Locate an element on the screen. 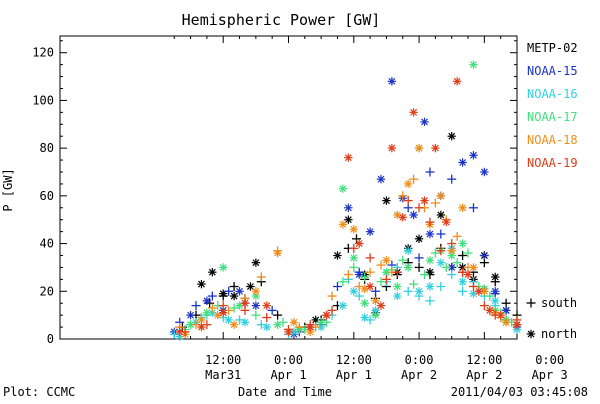 This screenshot has height=404, width=600. legend-entry-noaa-16: NOAA-16 is located at coordinates (552, 94).